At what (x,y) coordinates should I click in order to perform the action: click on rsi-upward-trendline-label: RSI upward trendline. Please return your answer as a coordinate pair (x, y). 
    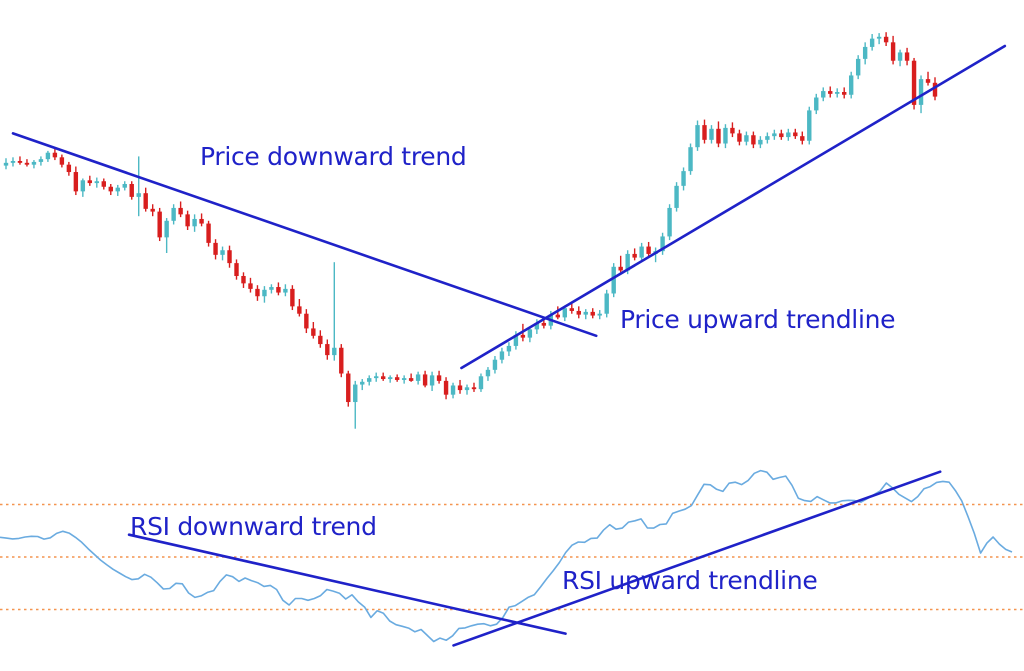
    Looking at the image, I should click on (690, 580).